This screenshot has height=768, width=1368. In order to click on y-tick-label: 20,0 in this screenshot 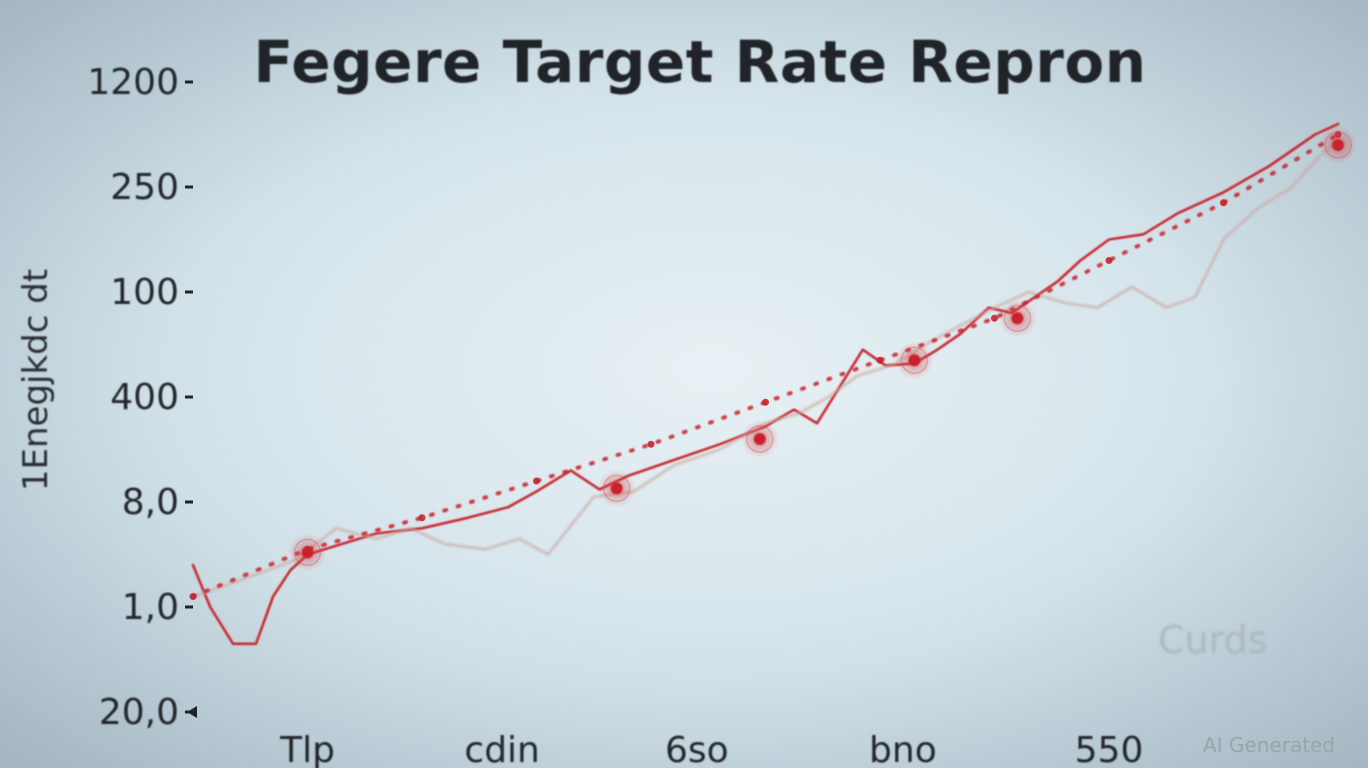, I will do `click(139, 712)`.